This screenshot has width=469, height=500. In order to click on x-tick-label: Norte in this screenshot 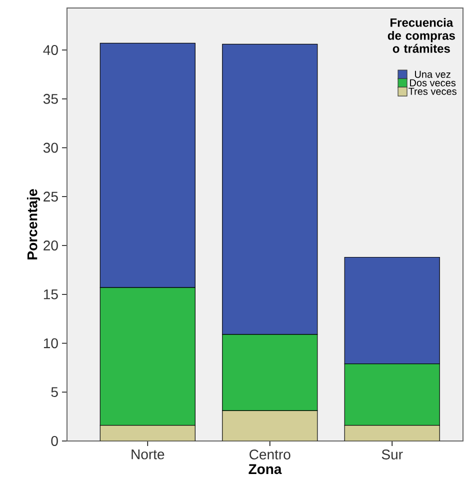, I will do `click(148, 455)`.